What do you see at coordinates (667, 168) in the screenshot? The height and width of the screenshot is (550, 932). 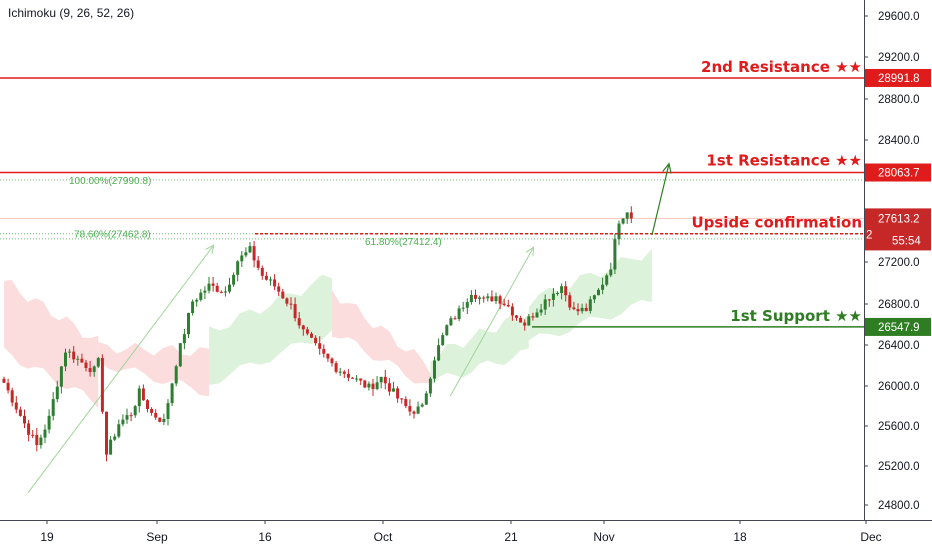 I see `forecast-arrow-head` at bounding box center [667, 168].